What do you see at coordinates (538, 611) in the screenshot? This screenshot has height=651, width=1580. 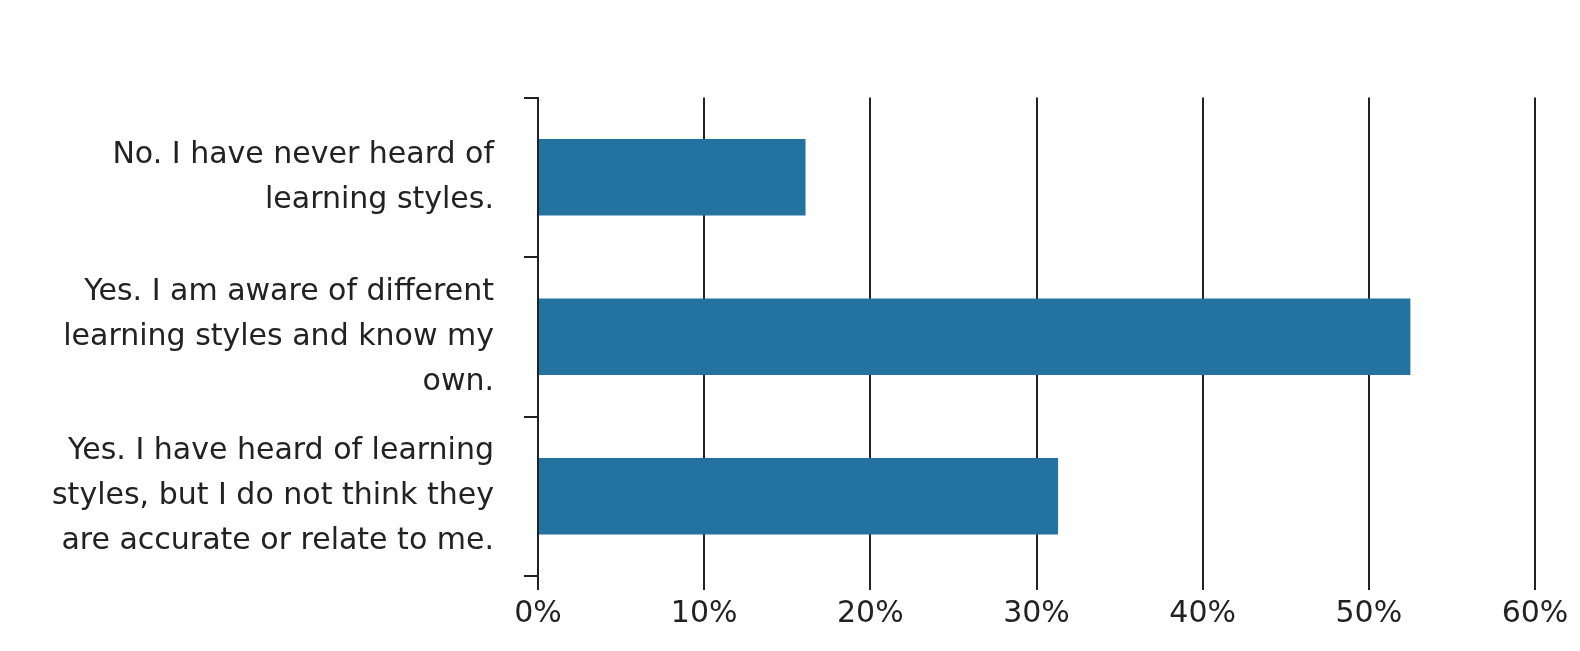 I see `x-tick-label: 0%` at bounding box center [538, 611].